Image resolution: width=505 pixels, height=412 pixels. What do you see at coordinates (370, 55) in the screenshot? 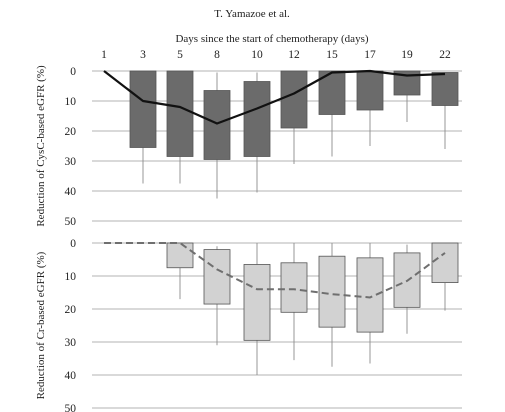
I see `day-tick-label: 17` at bounding box center [370, 55].